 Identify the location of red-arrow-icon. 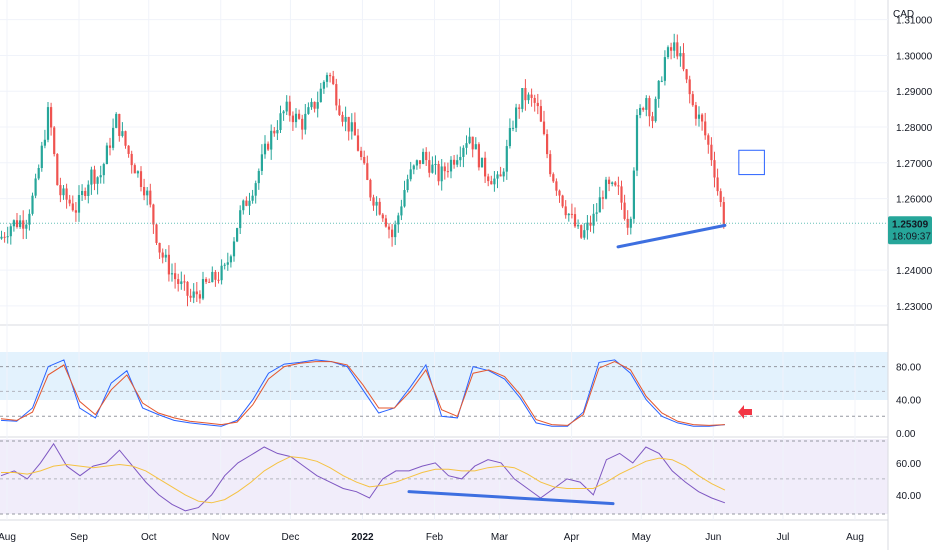
(745, 412).